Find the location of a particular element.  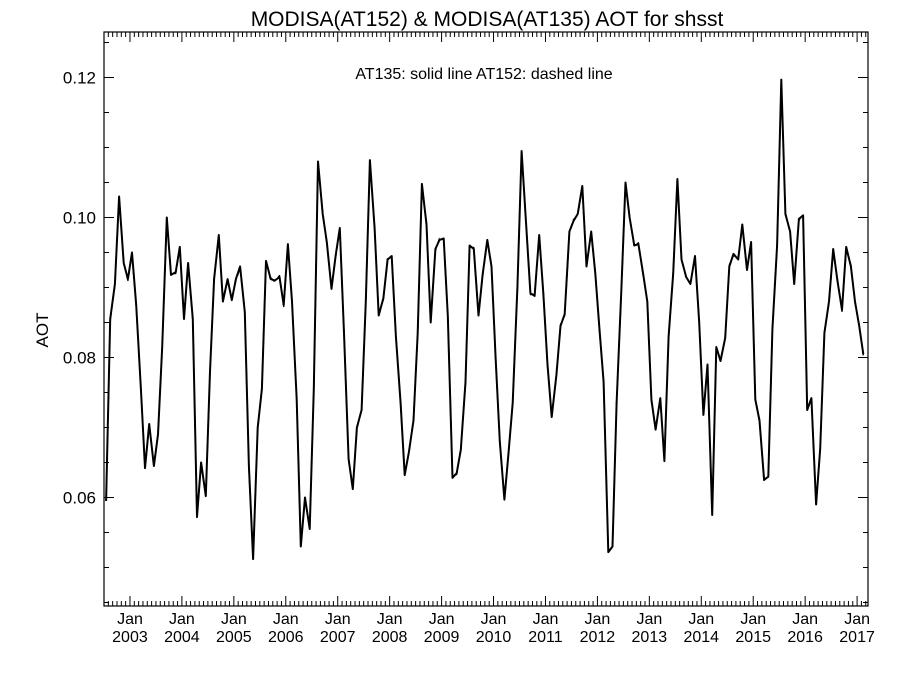

x-tick-year-label: 2009 is located at coordinates (442, 637).